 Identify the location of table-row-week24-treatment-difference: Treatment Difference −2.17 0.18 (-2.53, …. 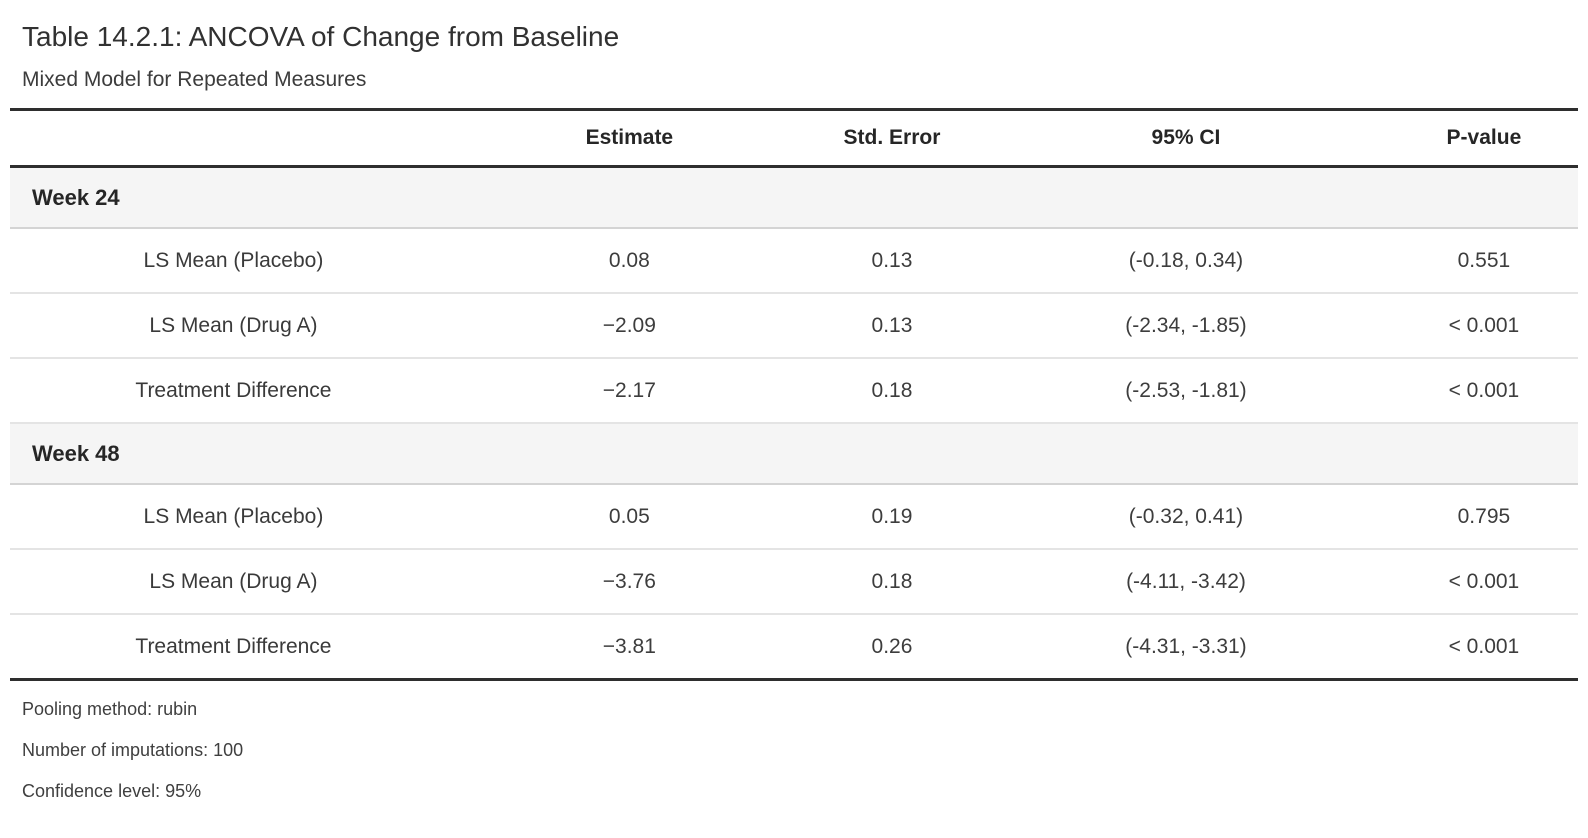
(794, 391).